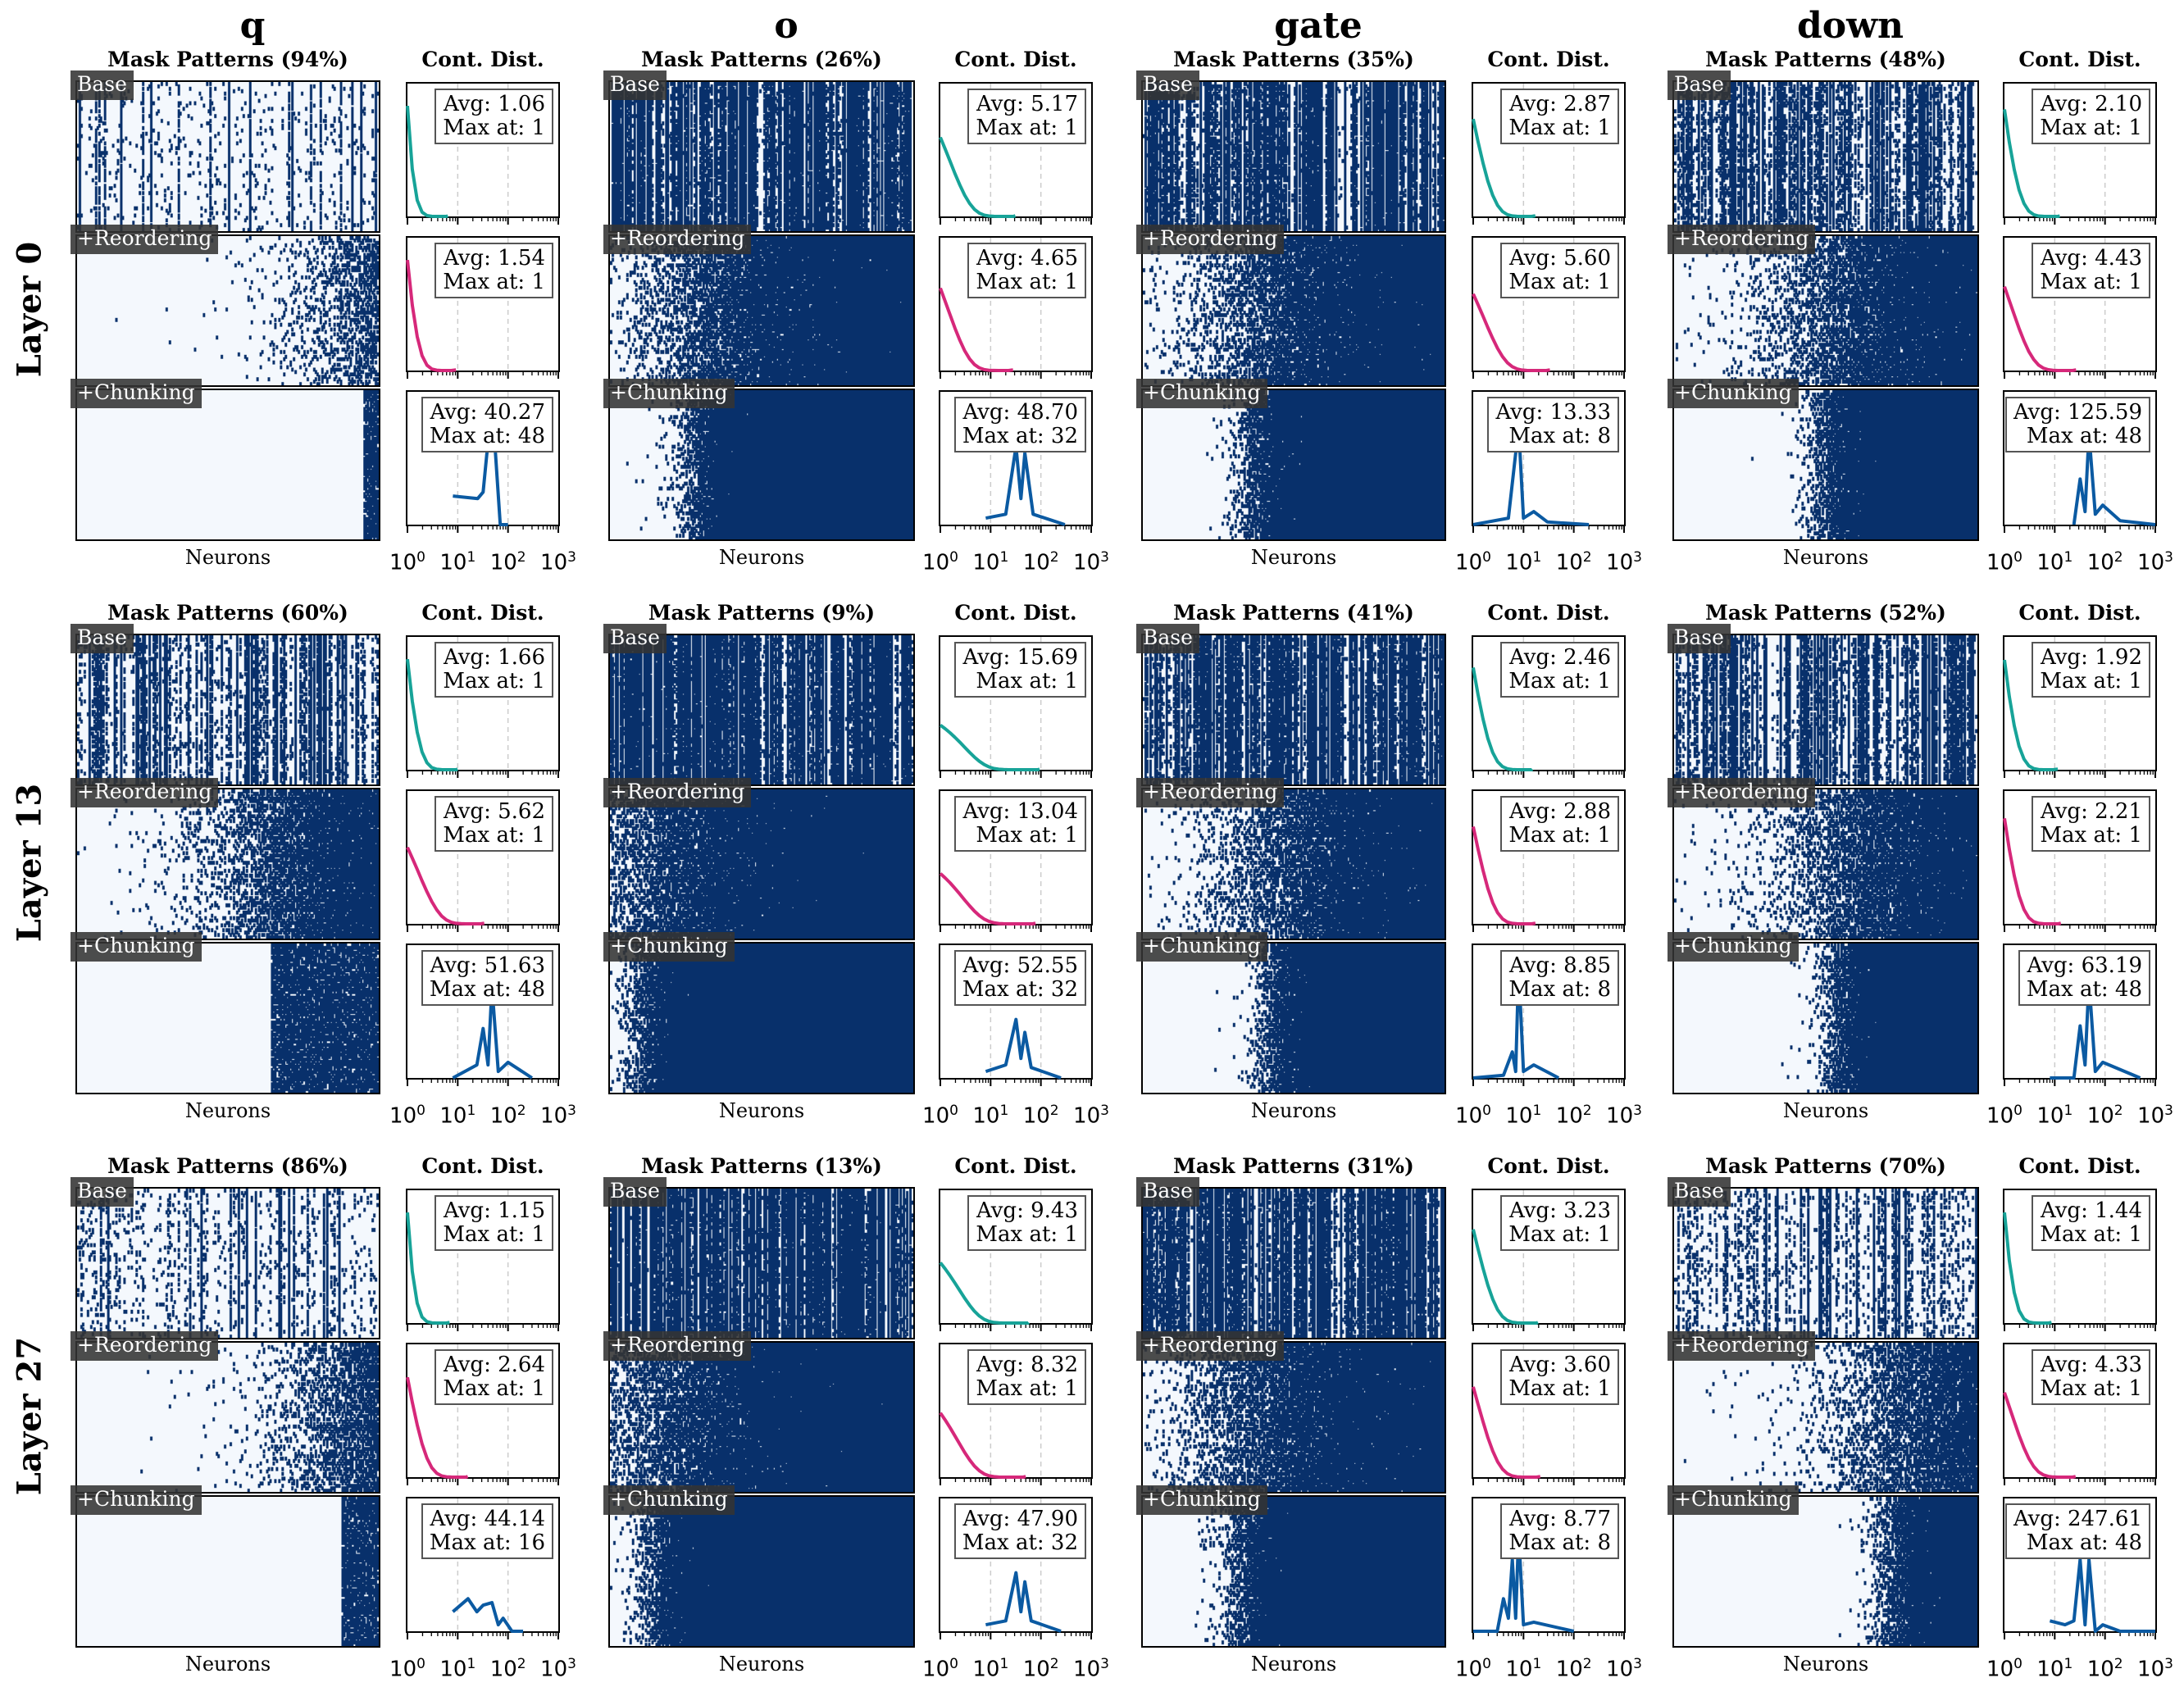  What do you see at coordinates (487, 1543) in the screenshot?
I see `max-at-value: Max at: 16` at bounding box center [487, 1543].